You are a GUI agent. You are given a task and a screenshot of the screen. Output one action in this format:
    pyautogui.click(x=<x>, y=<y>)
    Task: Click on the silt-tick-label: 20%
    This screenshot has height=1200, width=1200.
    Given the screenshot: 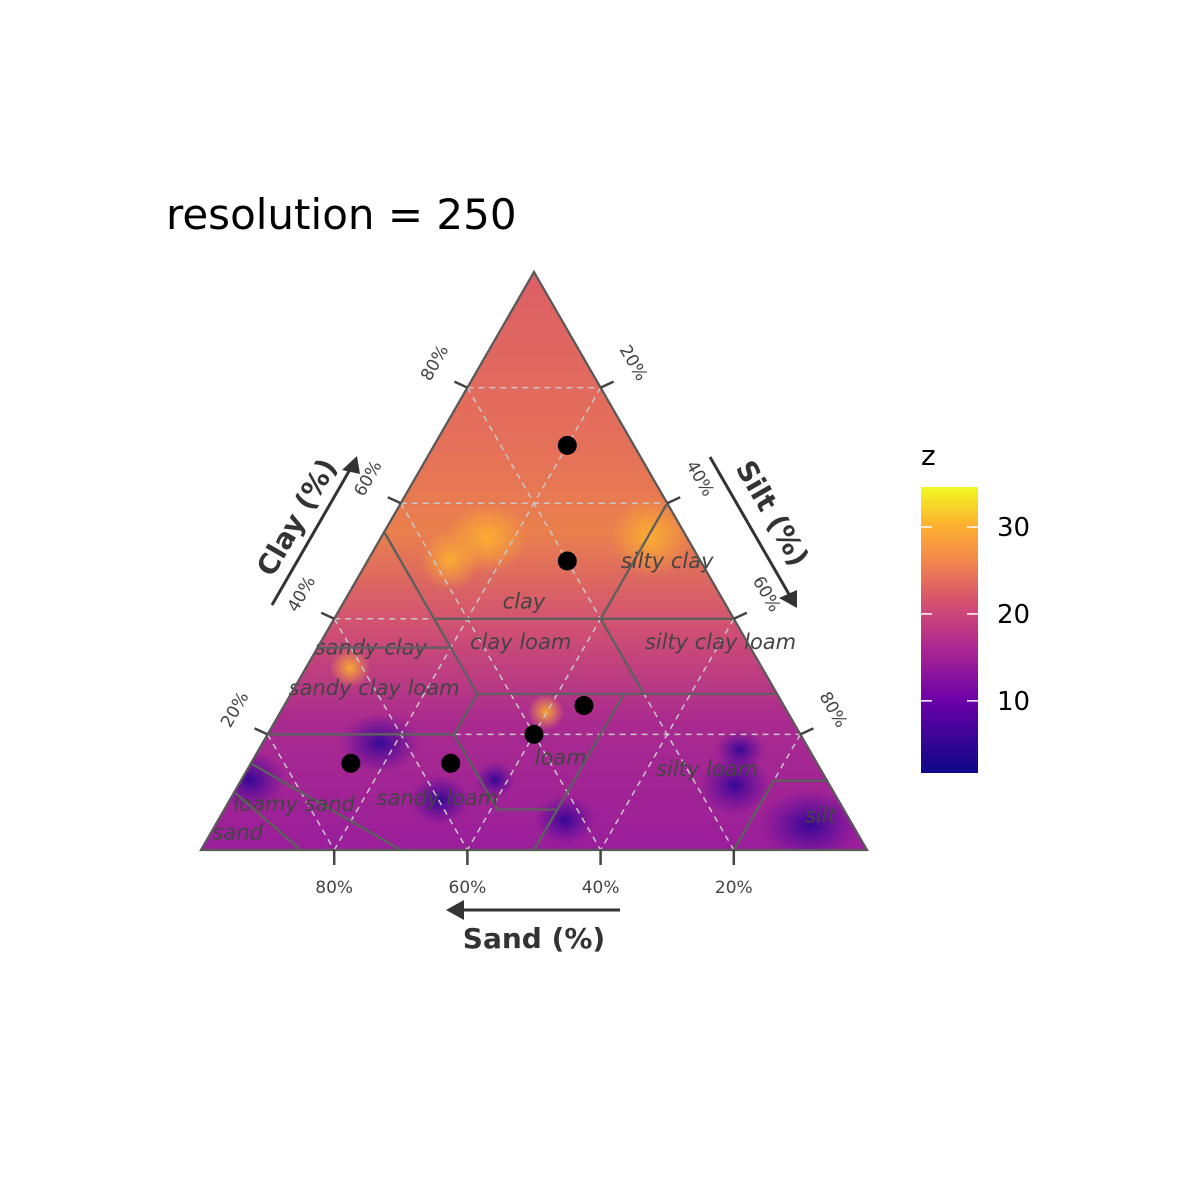 What is the action you would take?
    pyautogui.click(x=633, y=363)
    